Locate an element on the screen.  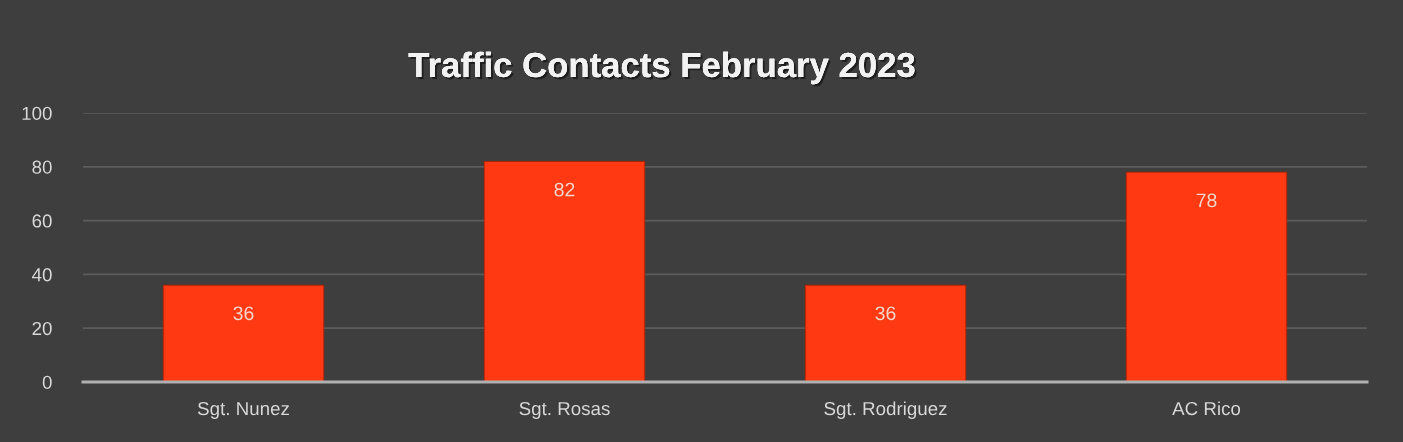
y-tick-label: 80 is located at coordinates (42, 167).